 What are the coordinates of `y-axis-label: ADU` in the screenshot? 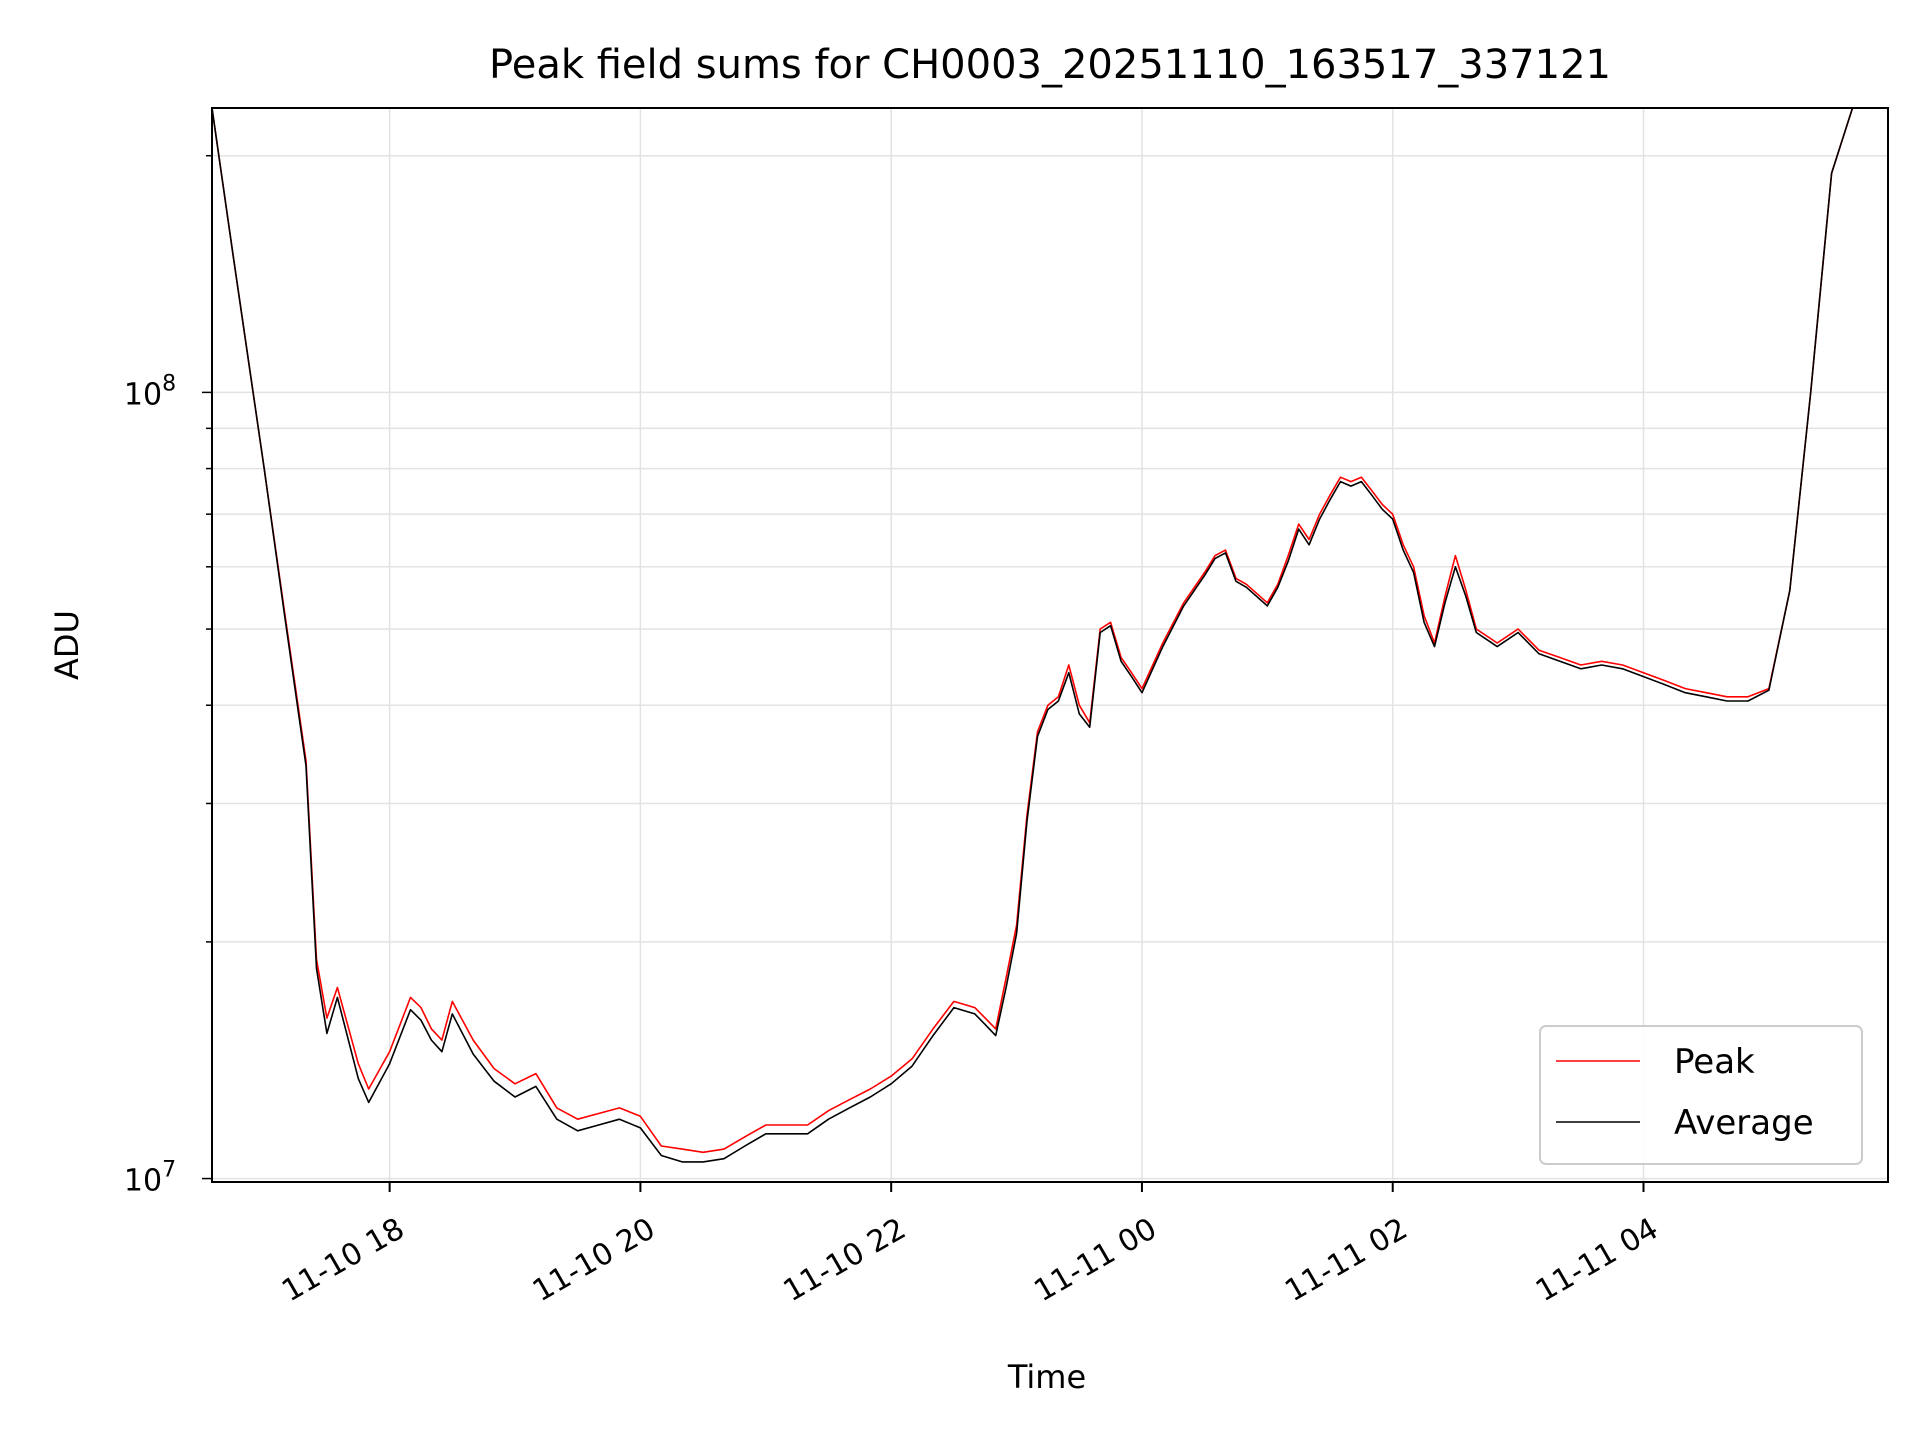 It's located at (67, 645).